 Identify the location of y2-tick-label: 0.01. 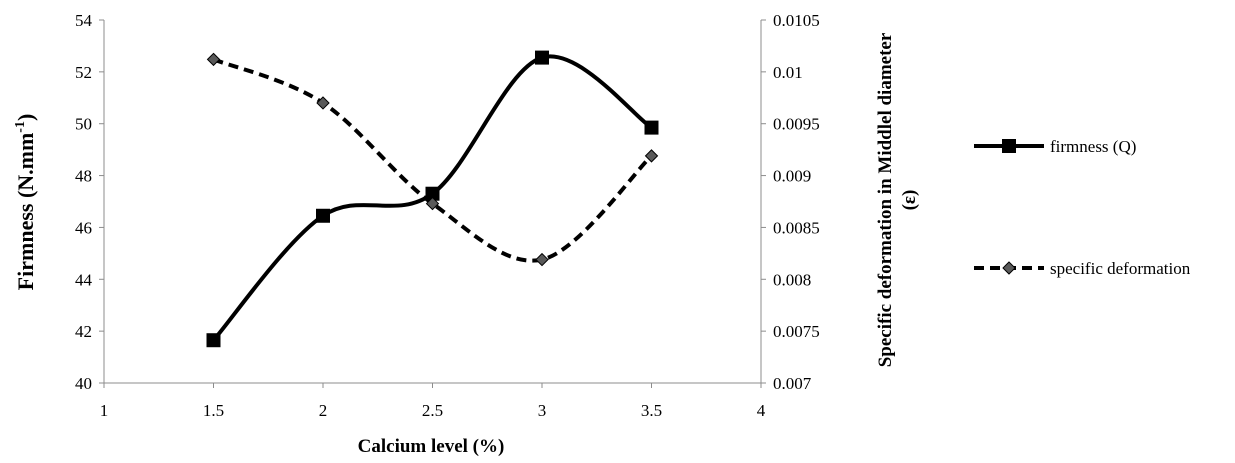
(788, 72).